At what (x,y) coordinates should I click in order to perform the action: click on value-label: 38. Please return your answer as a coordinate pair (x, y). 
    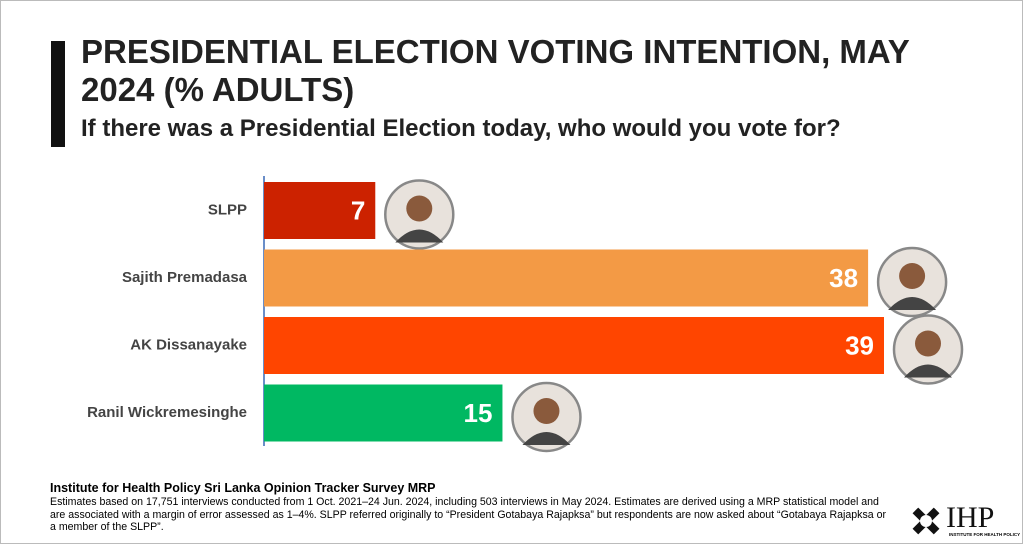
    Looking at the image, I should click on (843, 278).